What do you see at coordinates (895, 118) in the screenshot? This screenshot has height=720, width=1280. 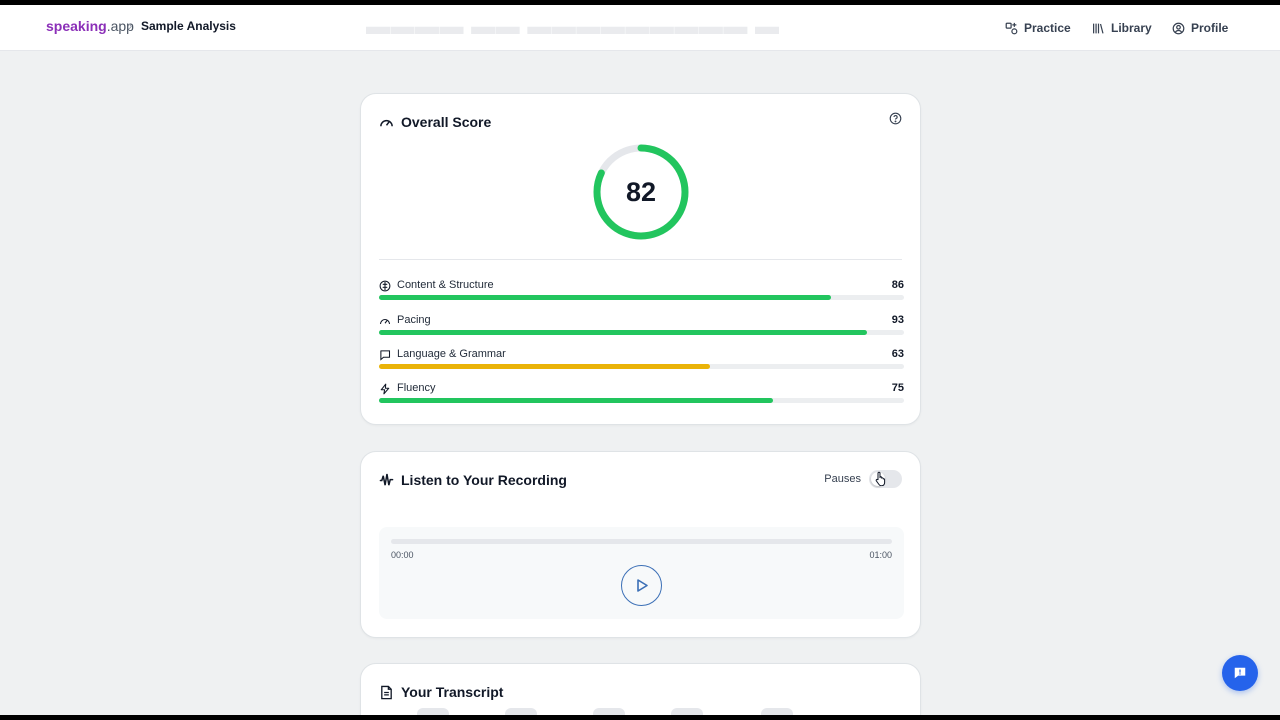 I see `help-icon` at bounding box center [895, 118].